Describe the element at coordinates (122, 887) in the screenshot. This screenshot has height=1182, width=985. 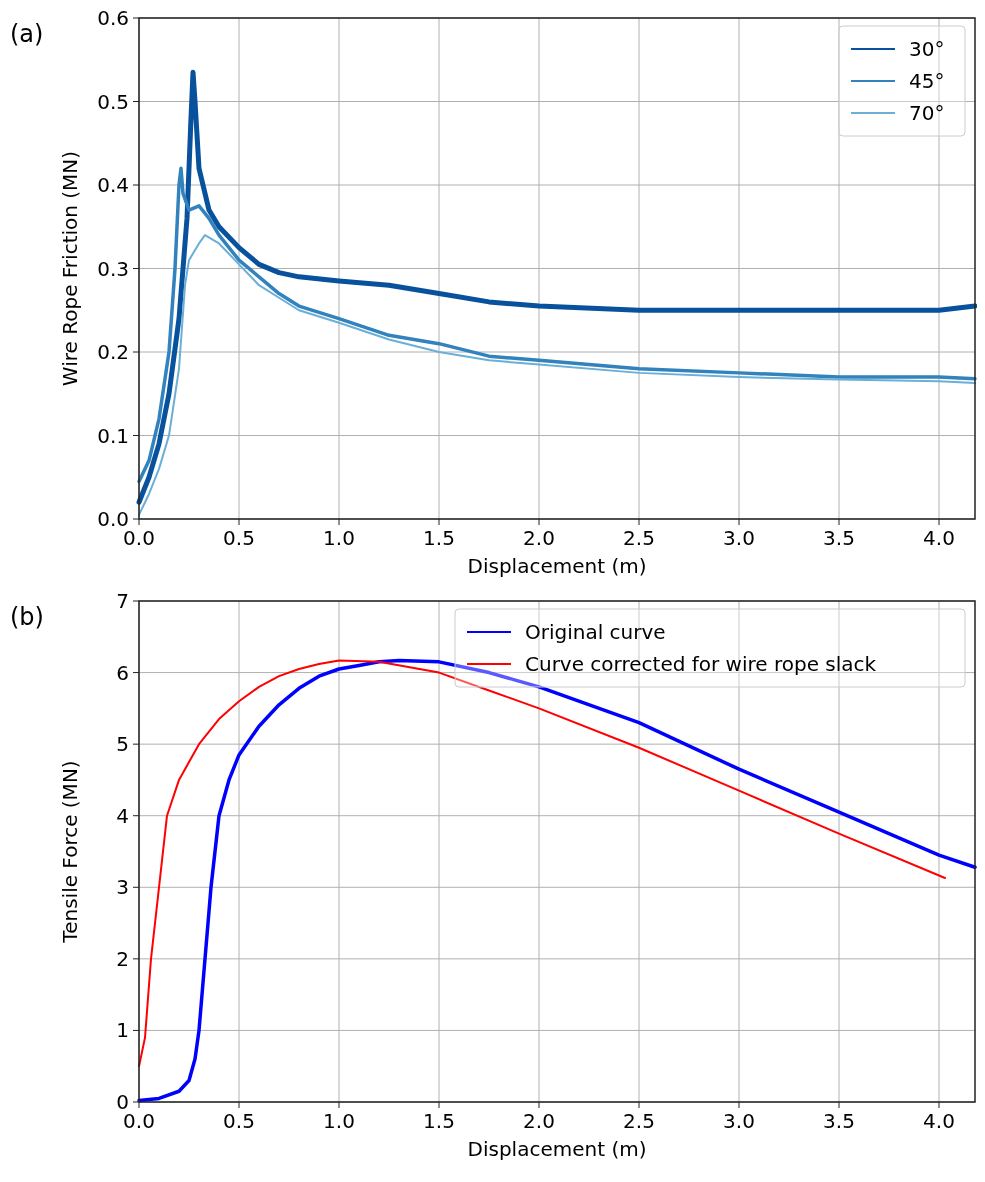
I see `y-tick-label: 3` at that location.